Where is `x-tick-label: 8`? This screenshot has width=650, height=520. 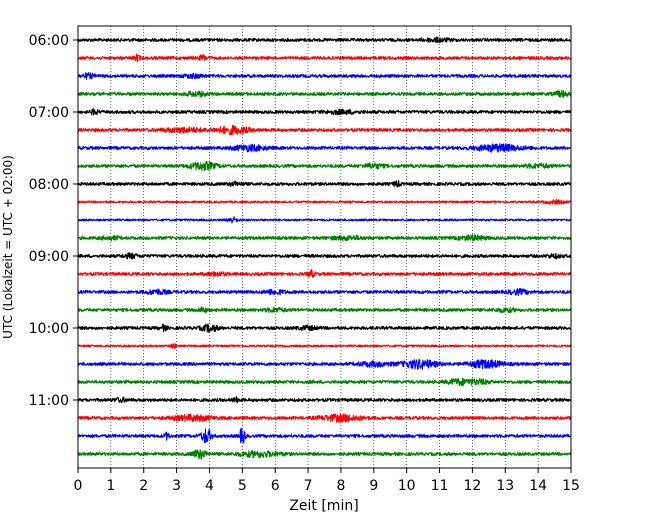 x-tick-label: 8 is located at coordinates (340, 486).